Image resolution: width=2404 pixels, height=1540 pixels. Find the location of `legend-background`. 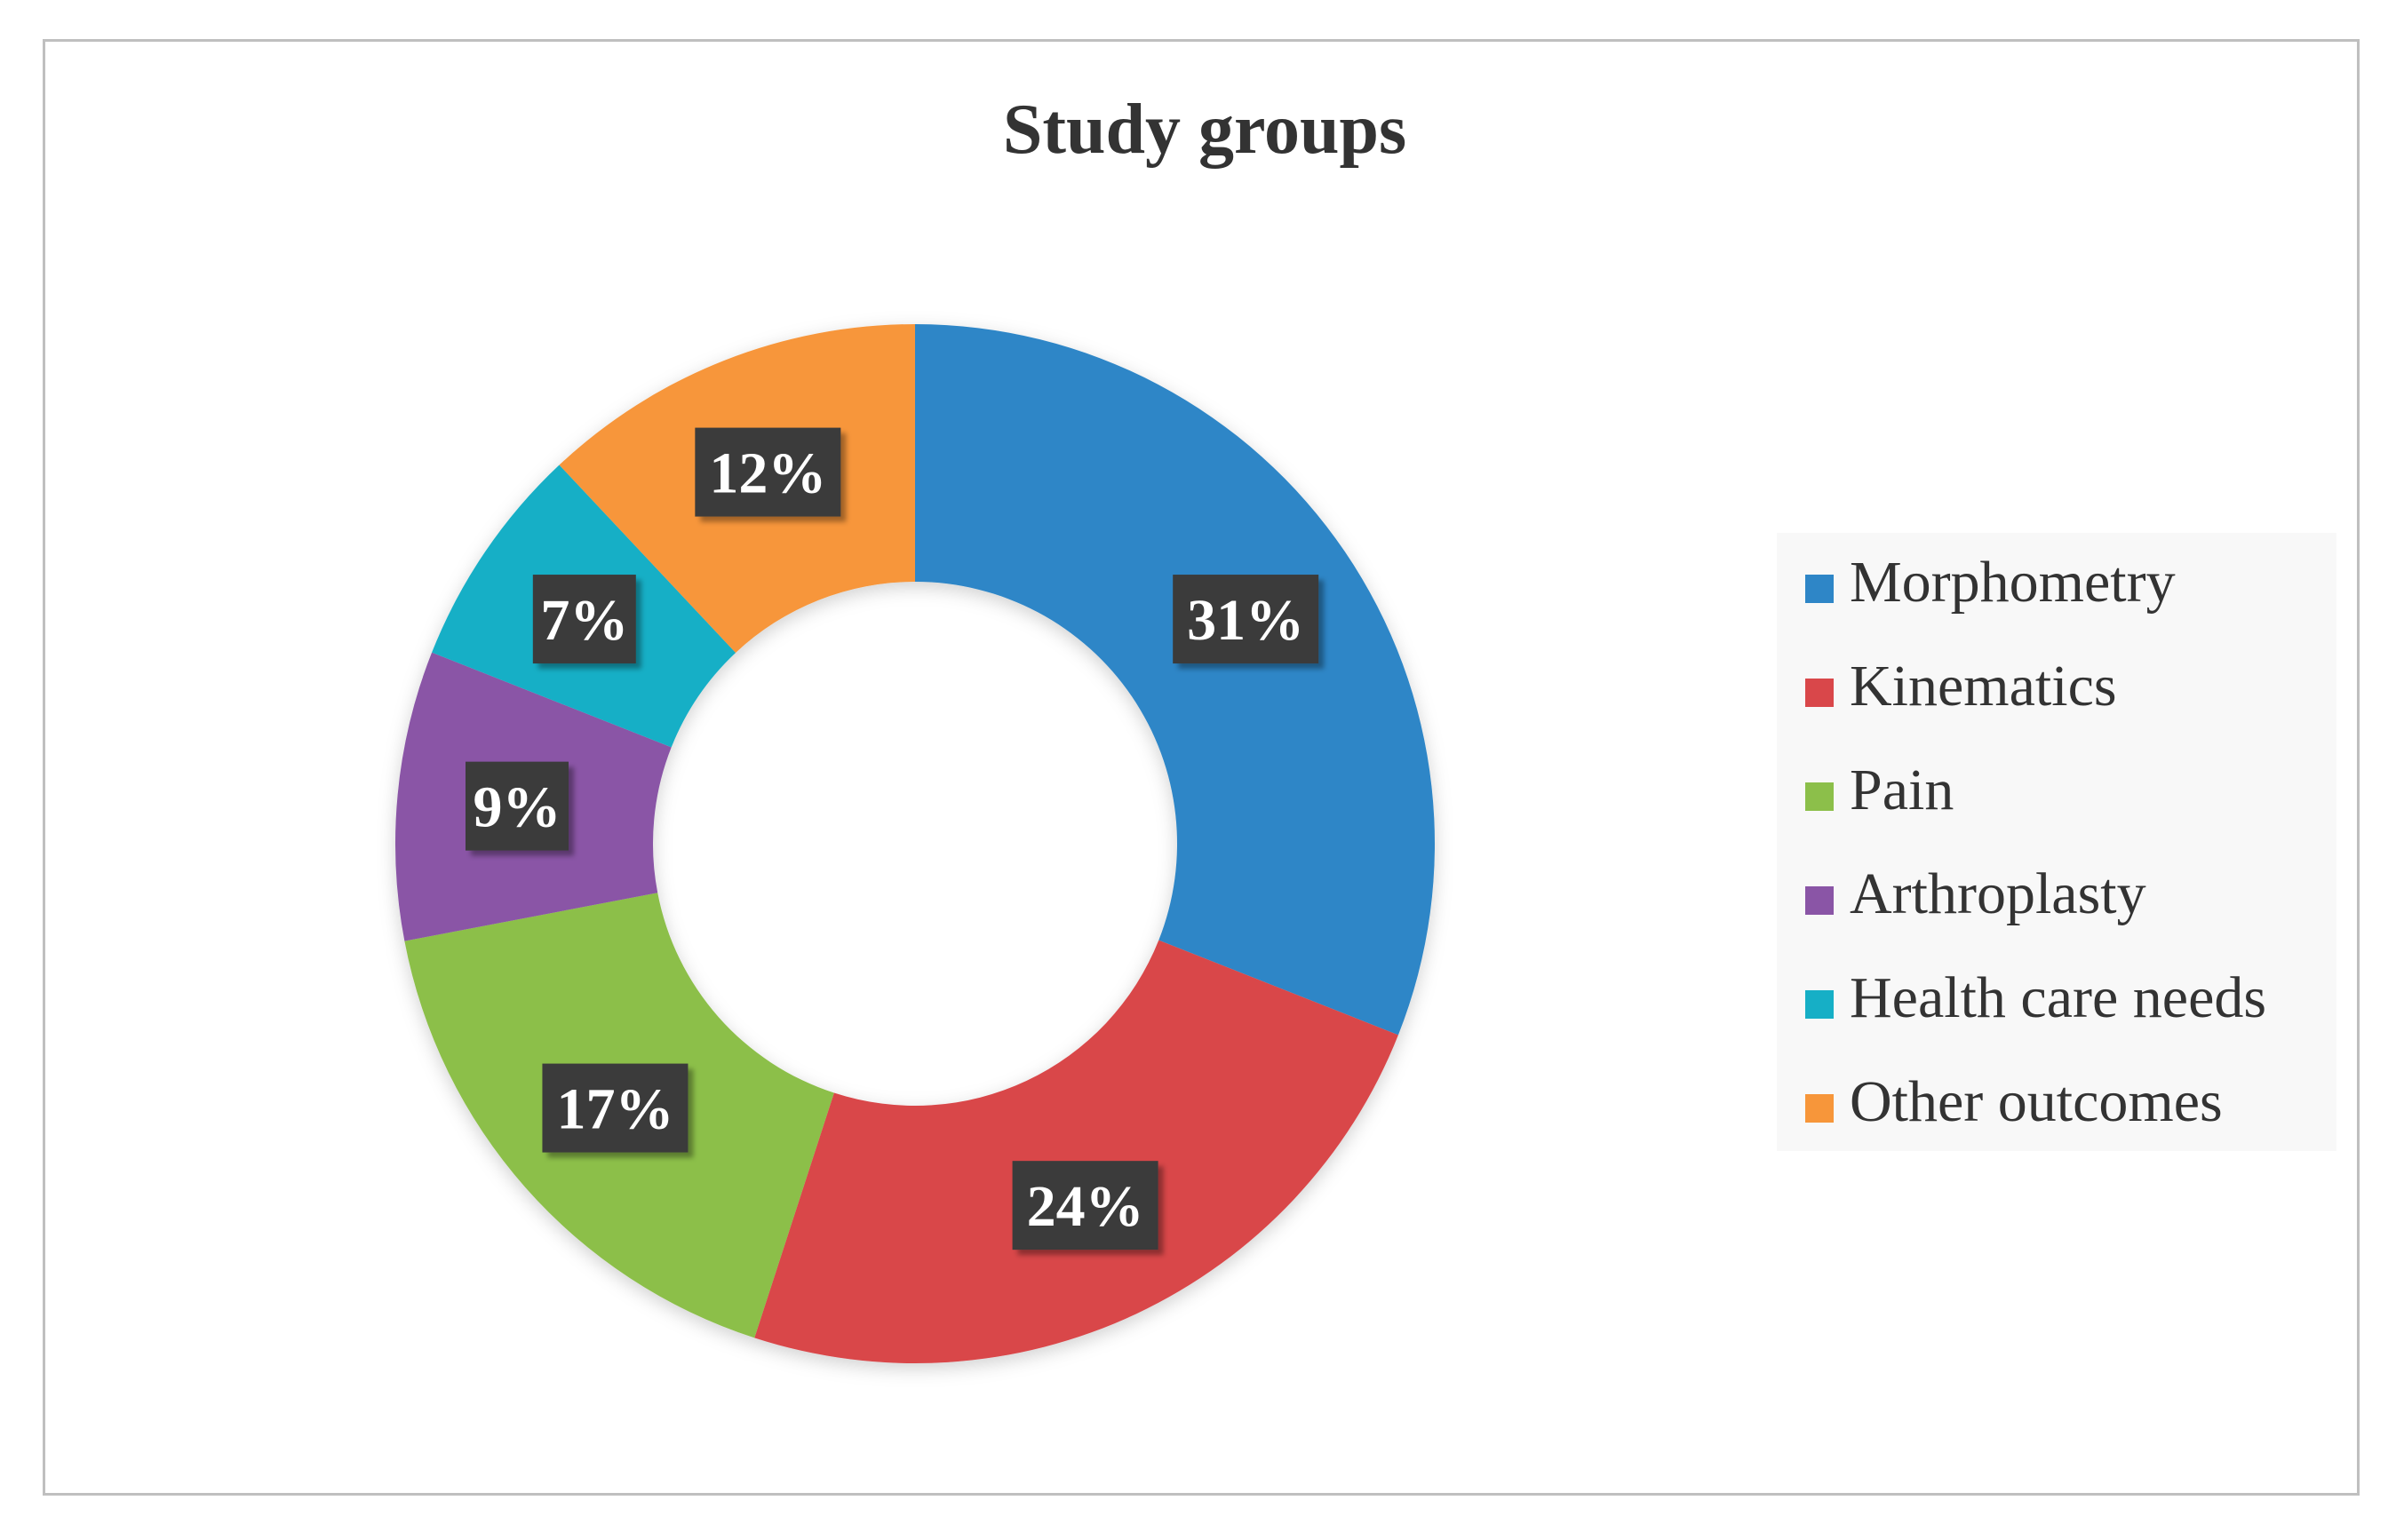

legend-background is located at coordinates (2057, 842).